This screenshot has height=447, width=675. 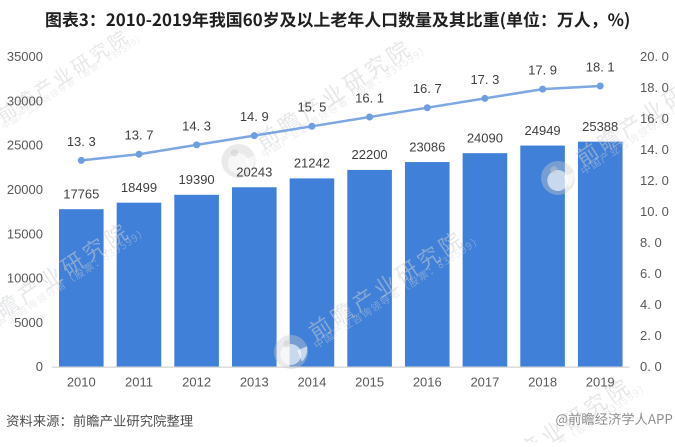 I want to click on svg-text: 13. 7, so click(x=139, y=135).